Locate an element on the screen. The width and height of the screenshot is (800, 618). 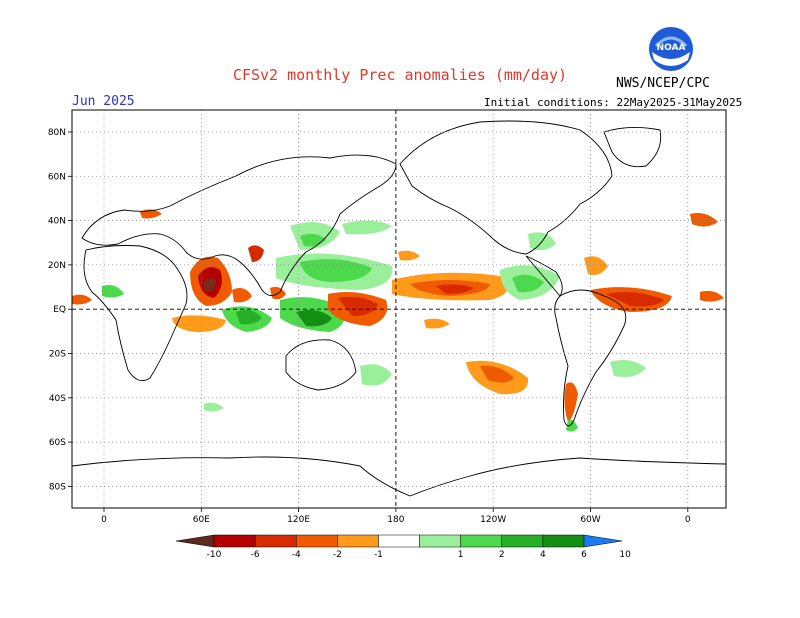
lat-tick-label: 80S is located at coordinates (57, 487).